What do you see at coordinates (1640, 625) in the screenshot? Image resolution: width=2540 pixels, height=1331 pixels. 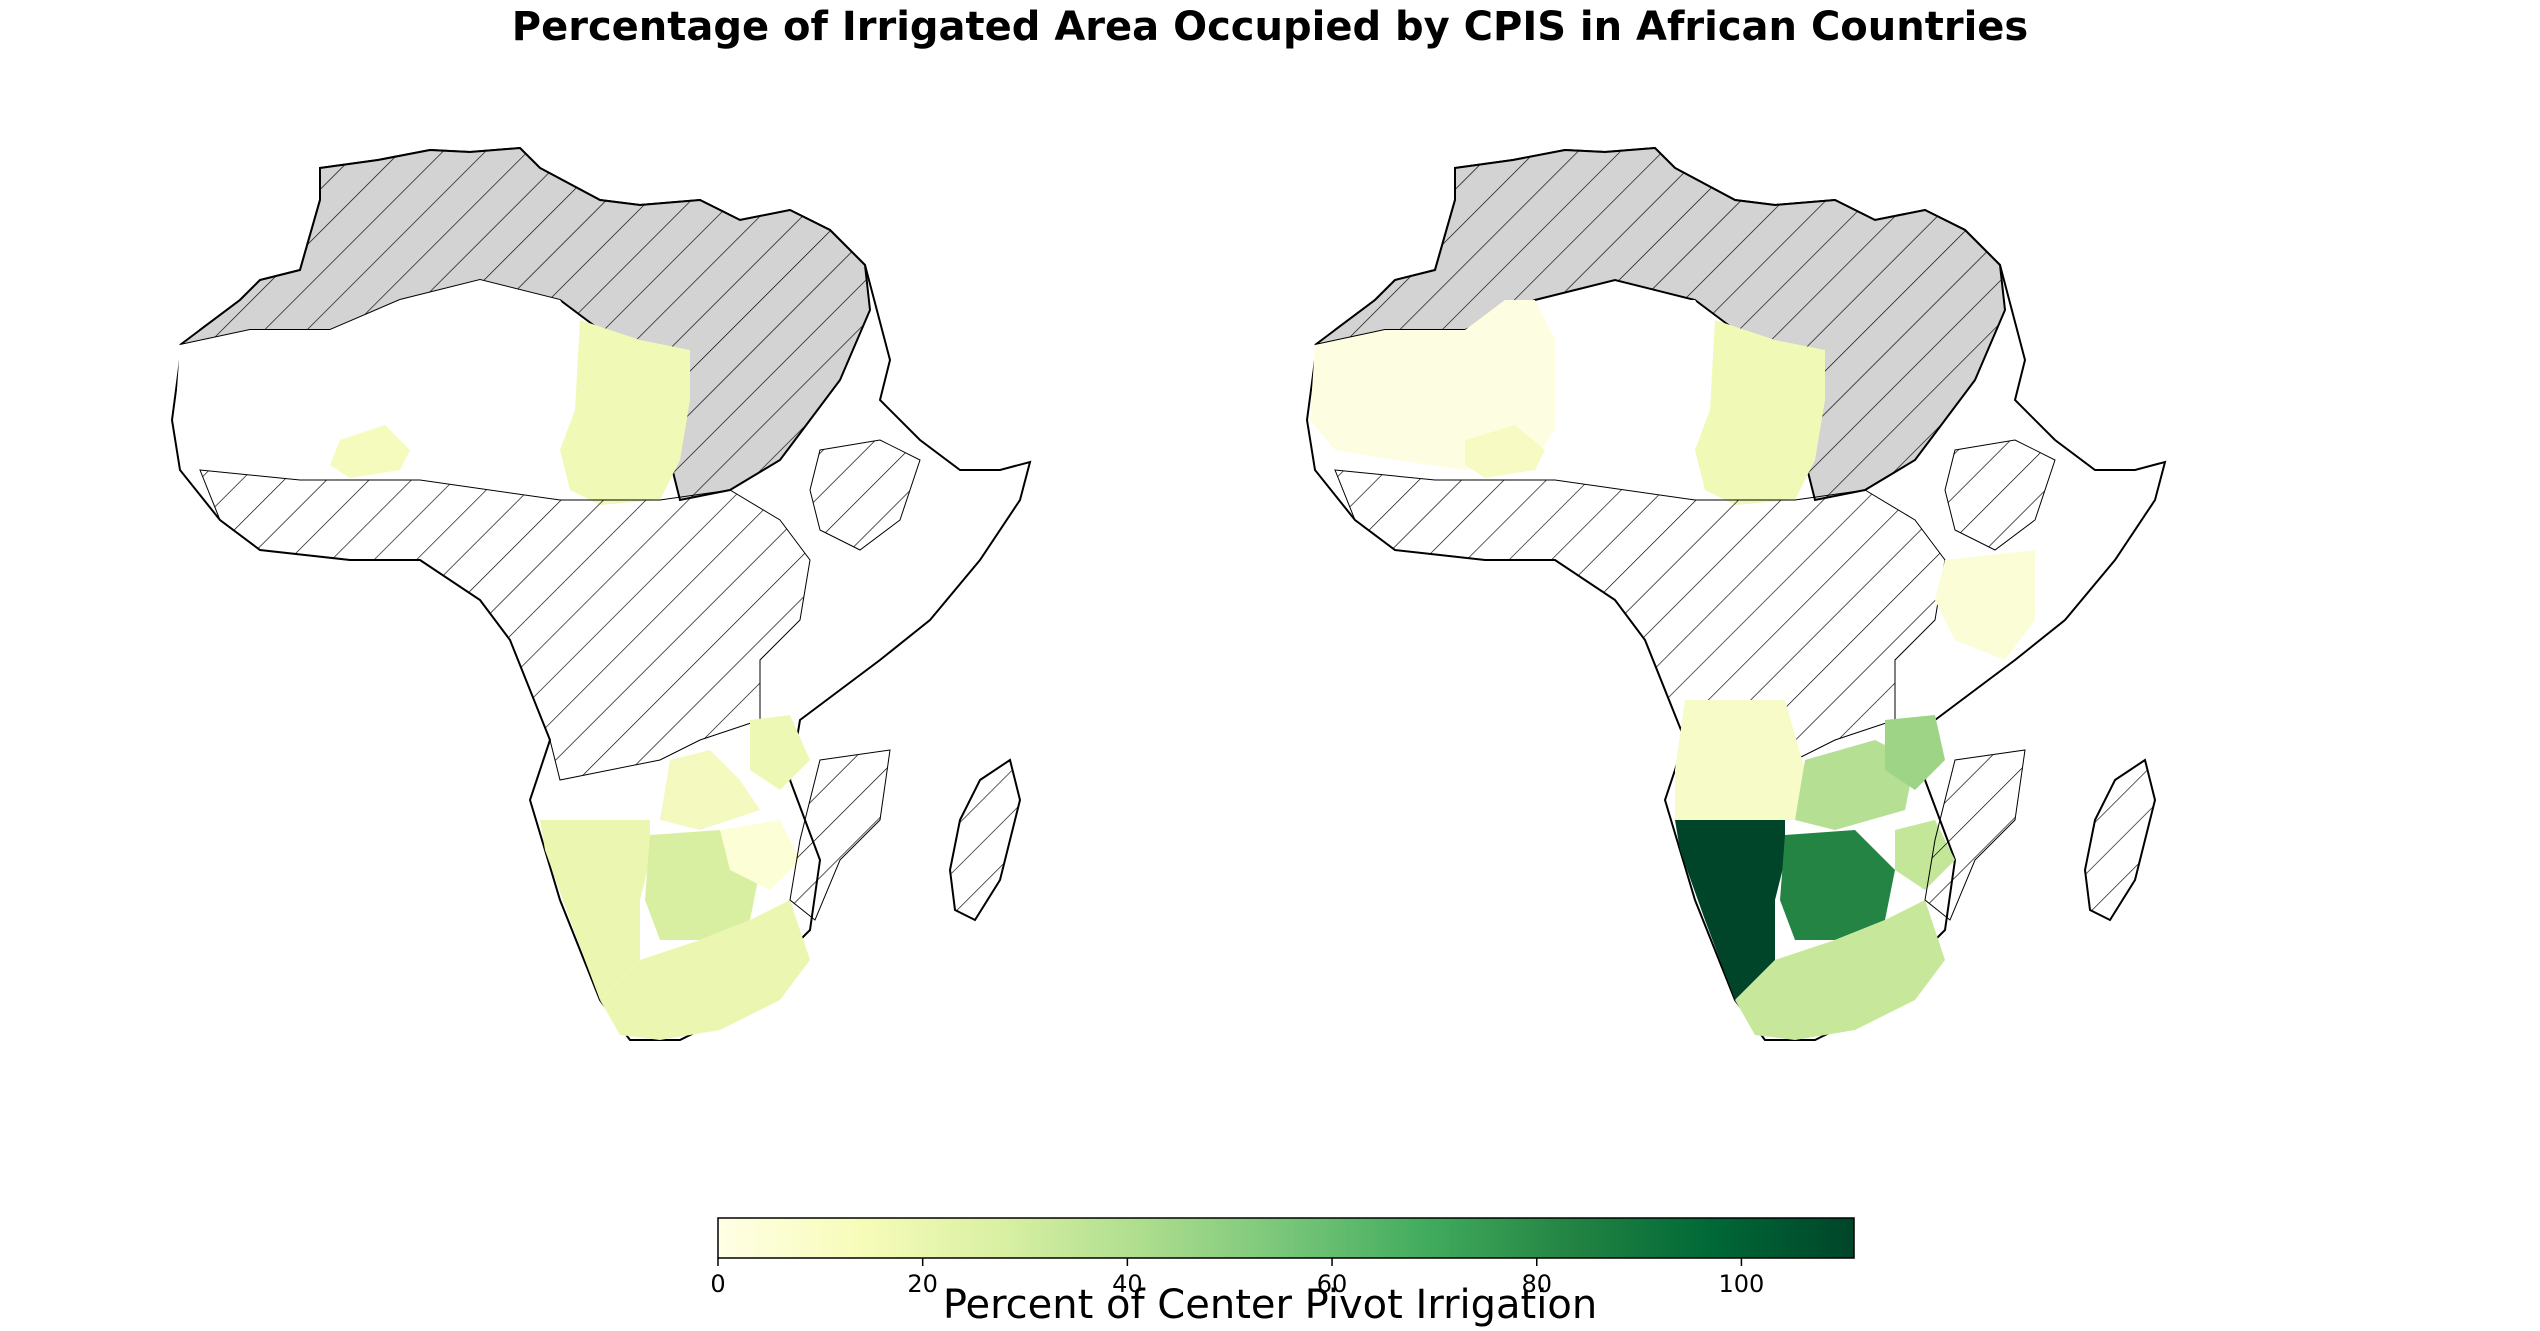 I see `central-africa-hatch-right` at bounding box center [1640, 625].